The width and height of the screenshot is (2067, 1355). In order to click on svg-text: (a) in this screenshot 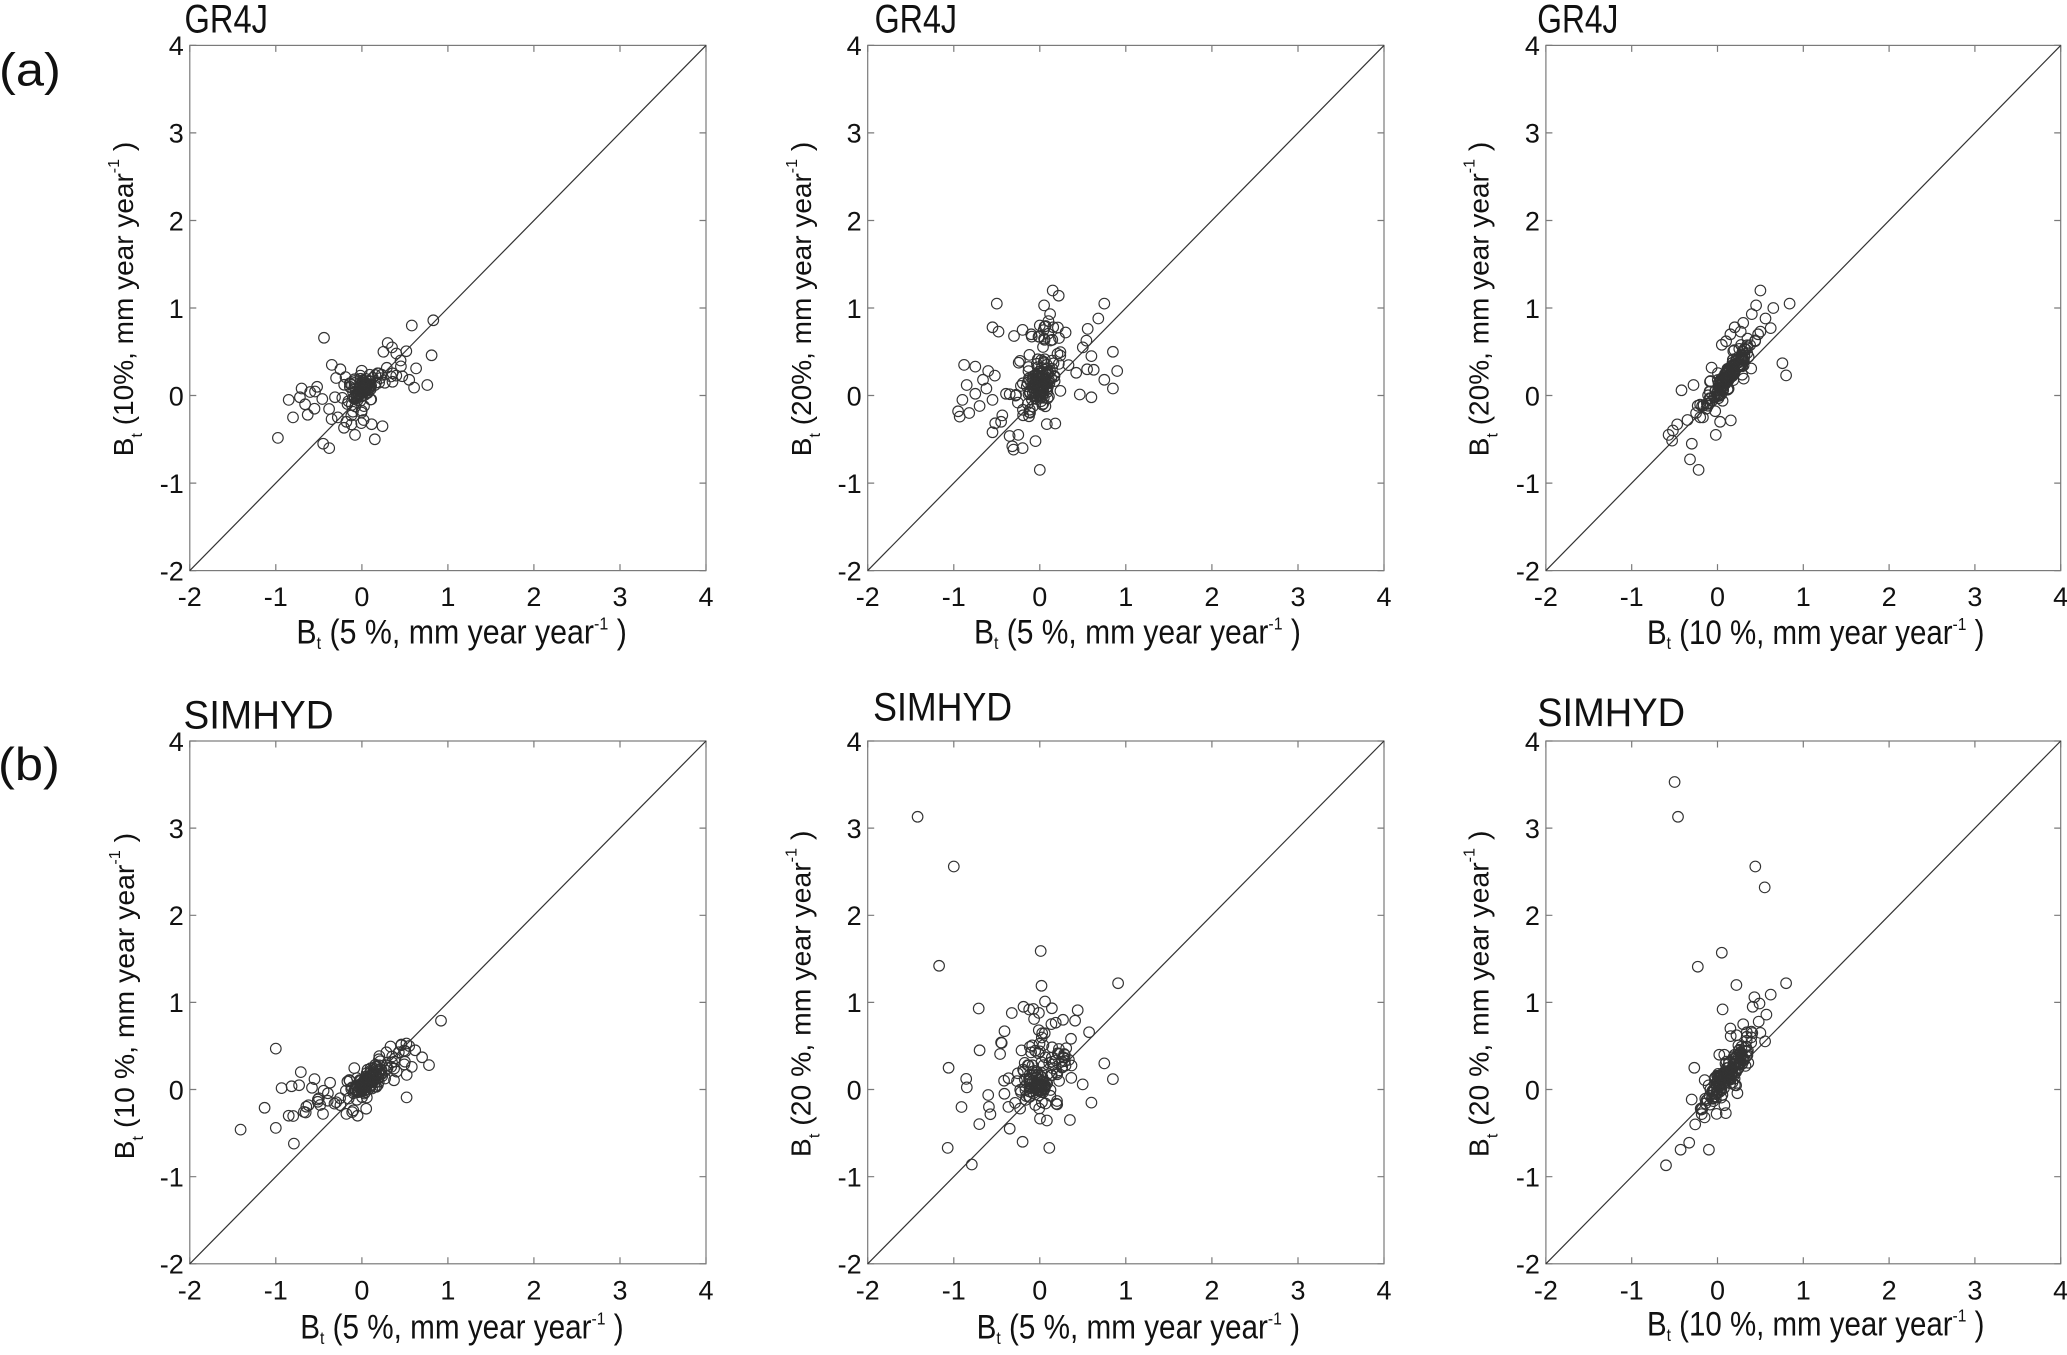, I will do `click(30, 70)`.